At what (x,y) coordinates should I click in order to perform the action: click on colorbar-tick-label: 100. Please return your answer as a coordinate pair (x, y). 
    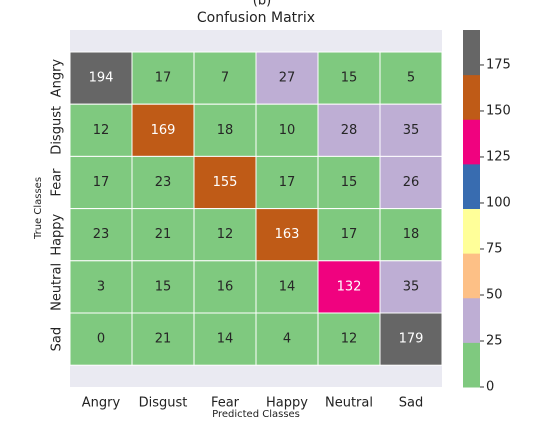
    Looking at the image, I should click on (498, 202).